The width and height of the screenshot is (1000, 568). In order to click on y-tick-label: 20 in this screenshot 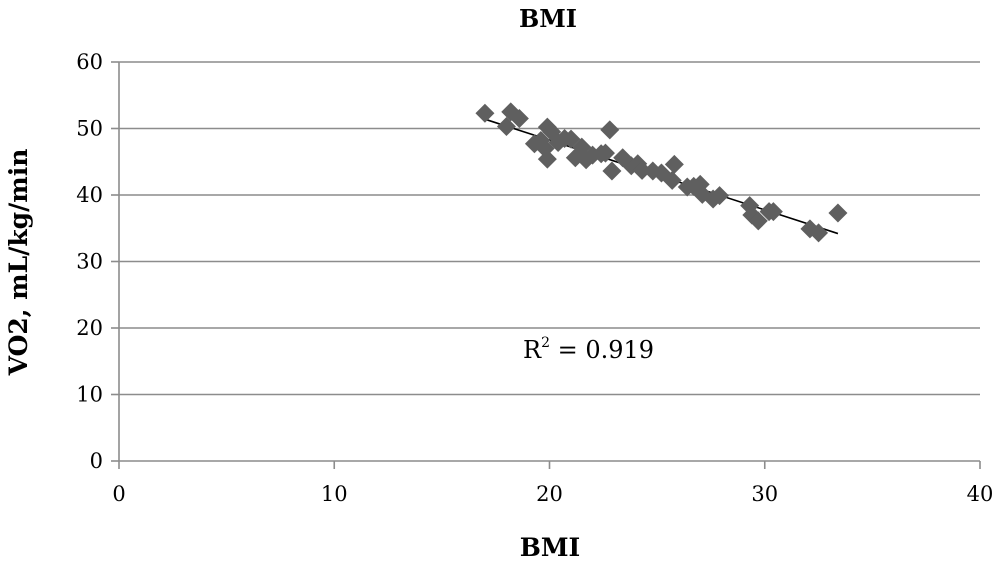, I will do `click(89, 328)`.